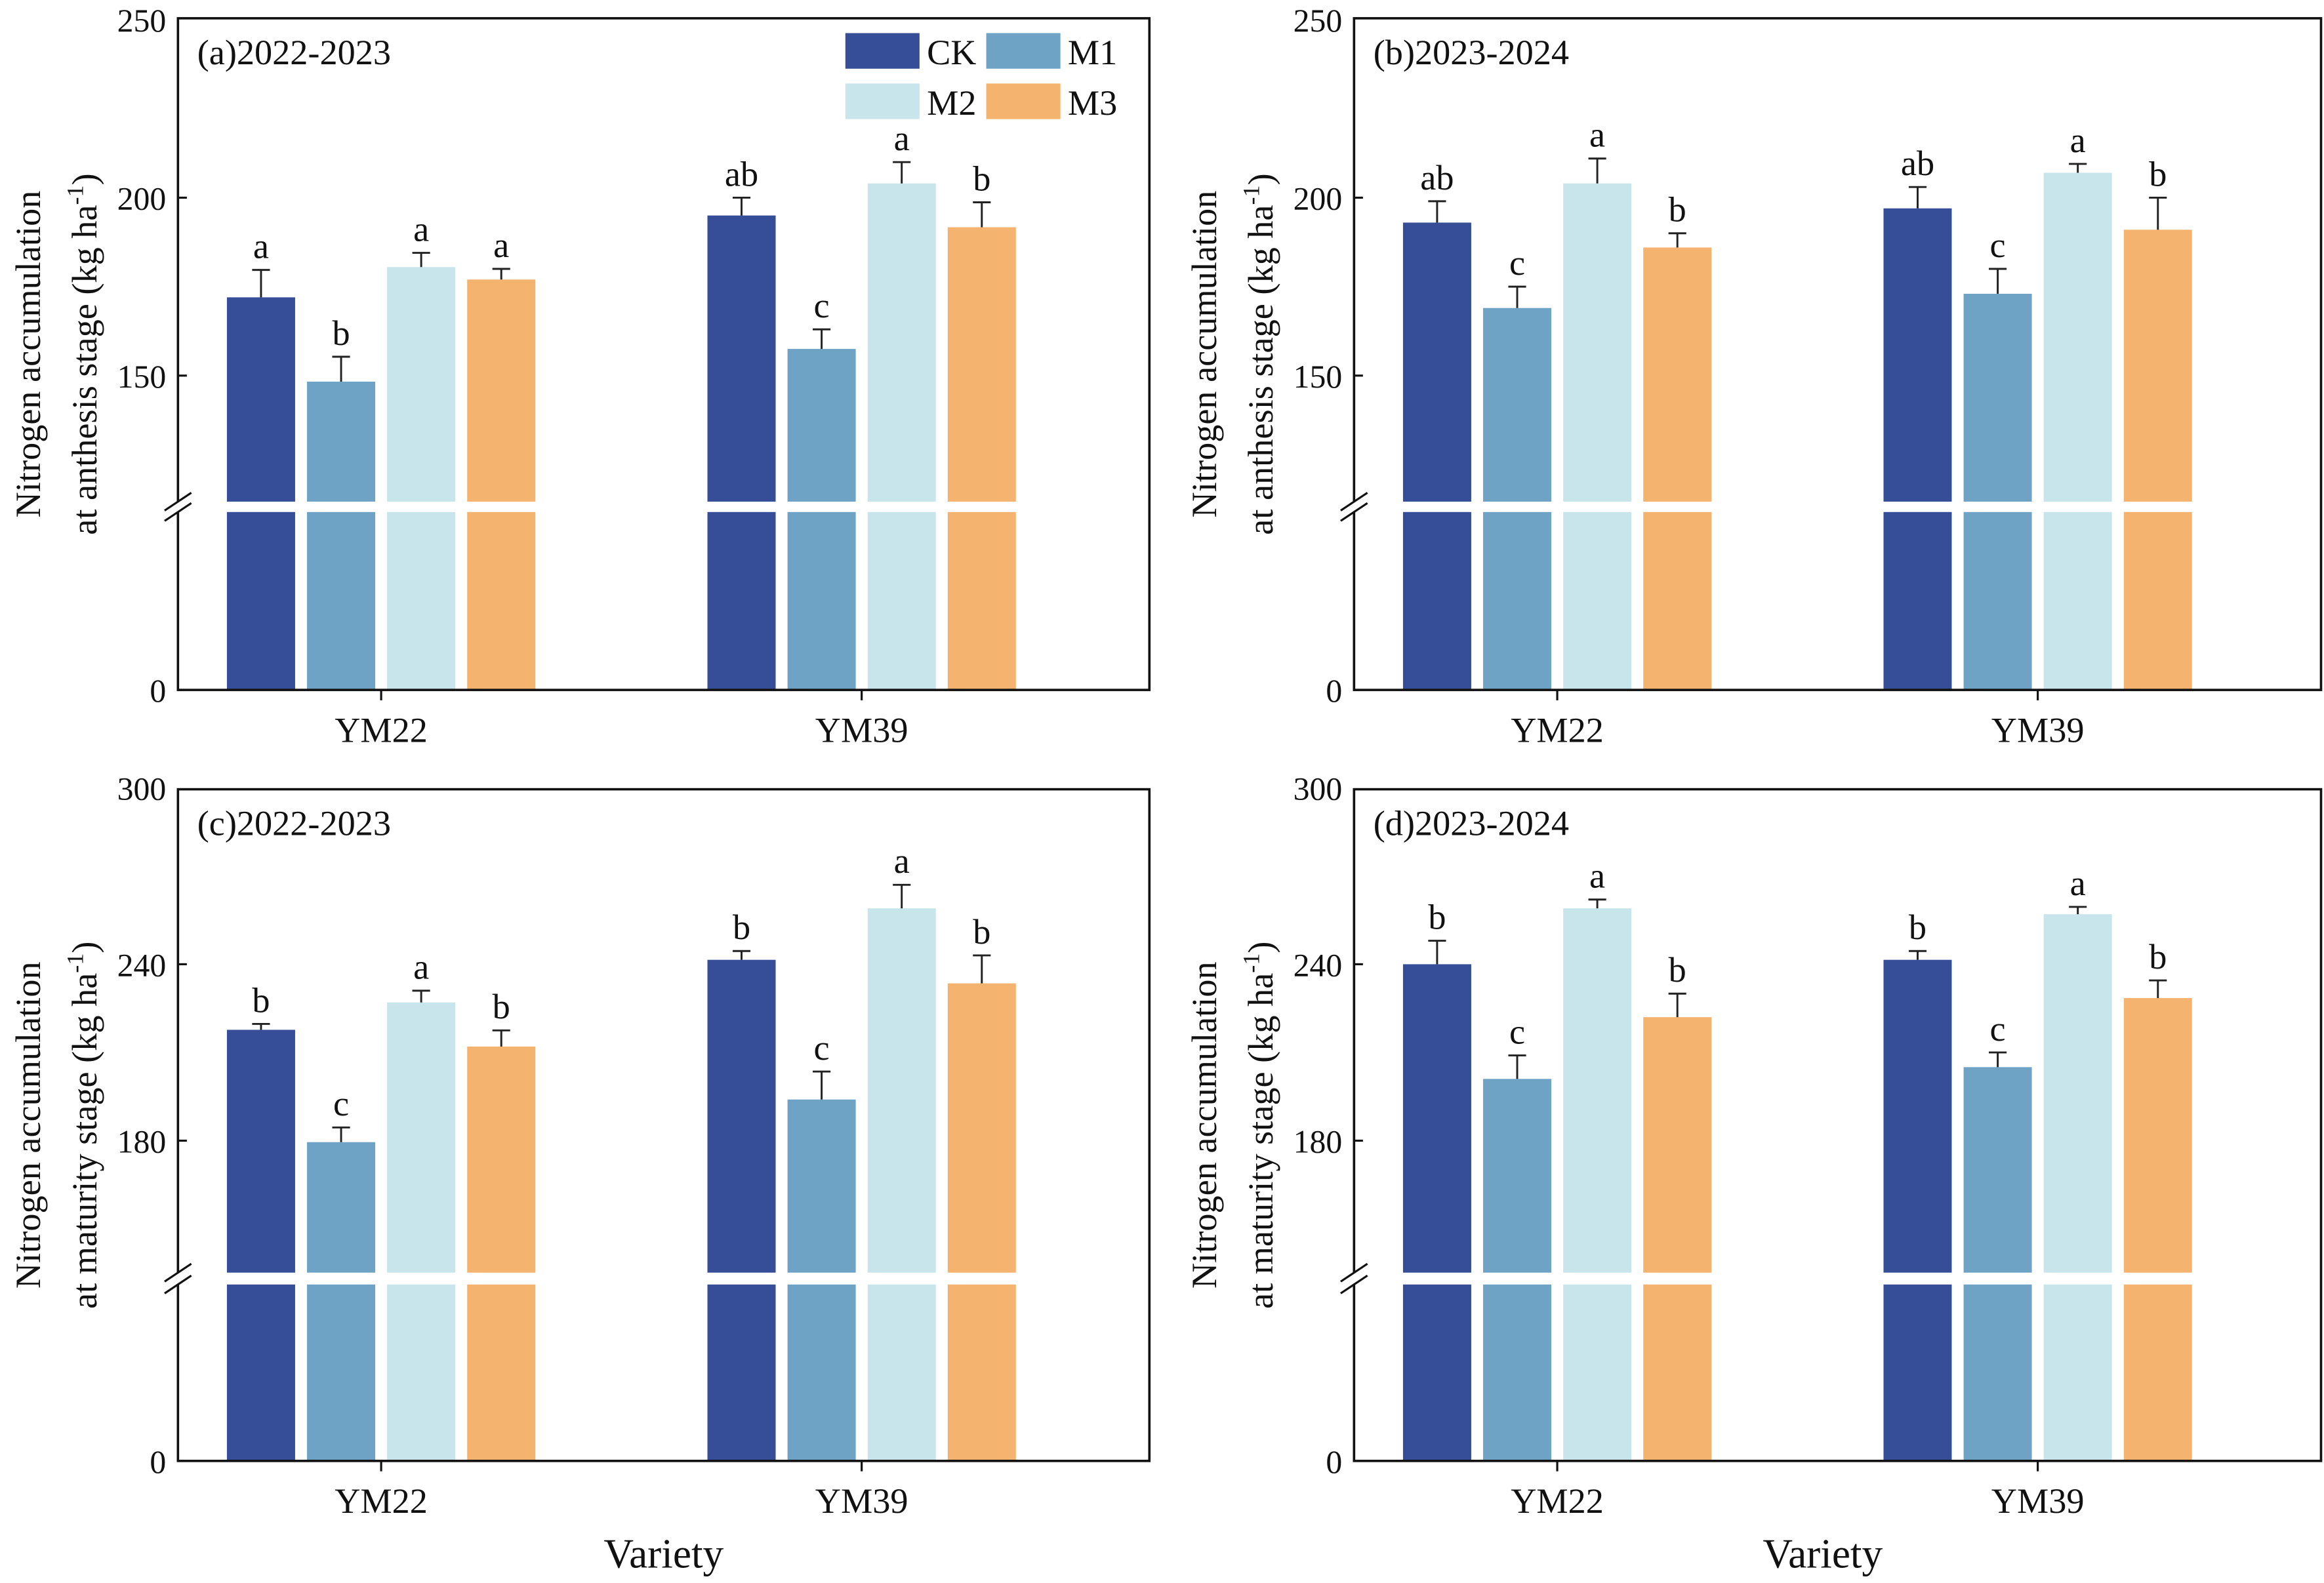 The image size is (2324, 1583). Describe the element at coordinates (1205, 1125) in the screenshot. I see `y-axis-label-line1: Nitrogen accumulation` at that location.